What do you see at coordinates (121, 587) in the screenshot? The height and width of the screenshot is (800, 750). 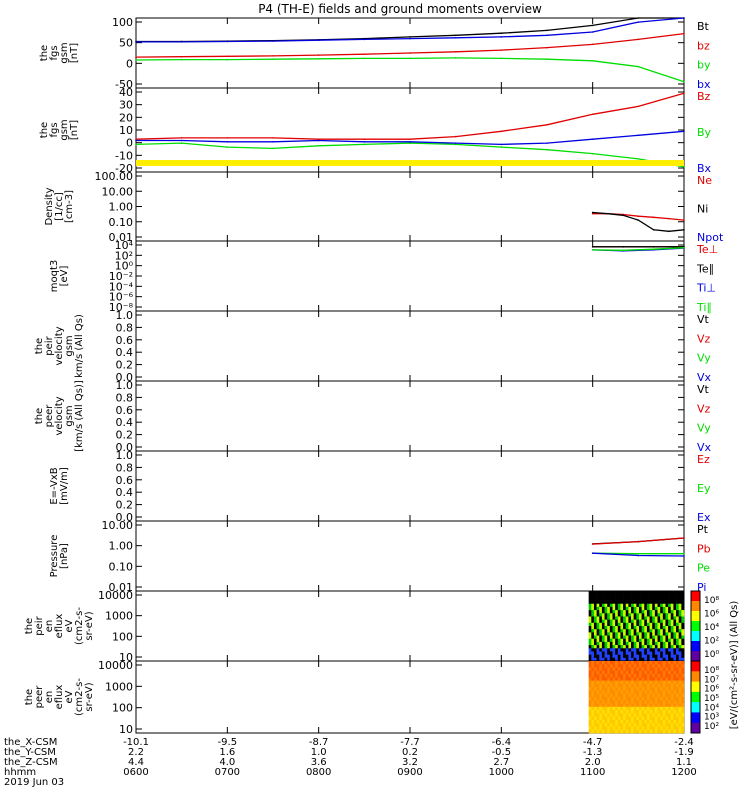 I see `y-tick-label: 0.01` at bounding box center [121, 587].